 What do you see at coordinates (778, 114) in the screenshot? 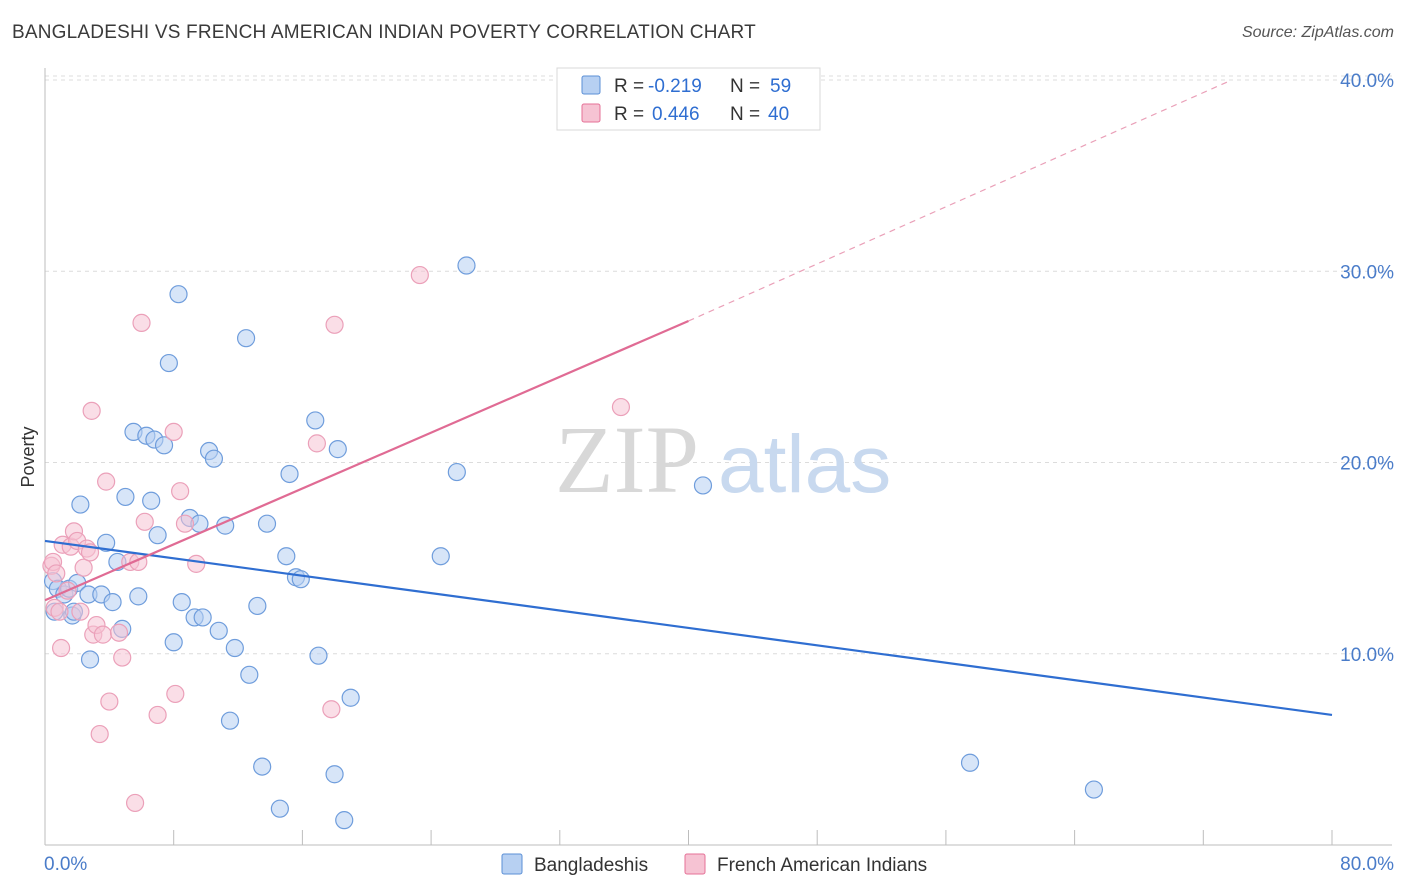
I see `legend-n-value-2: 40` at bounding box center [778, 114].